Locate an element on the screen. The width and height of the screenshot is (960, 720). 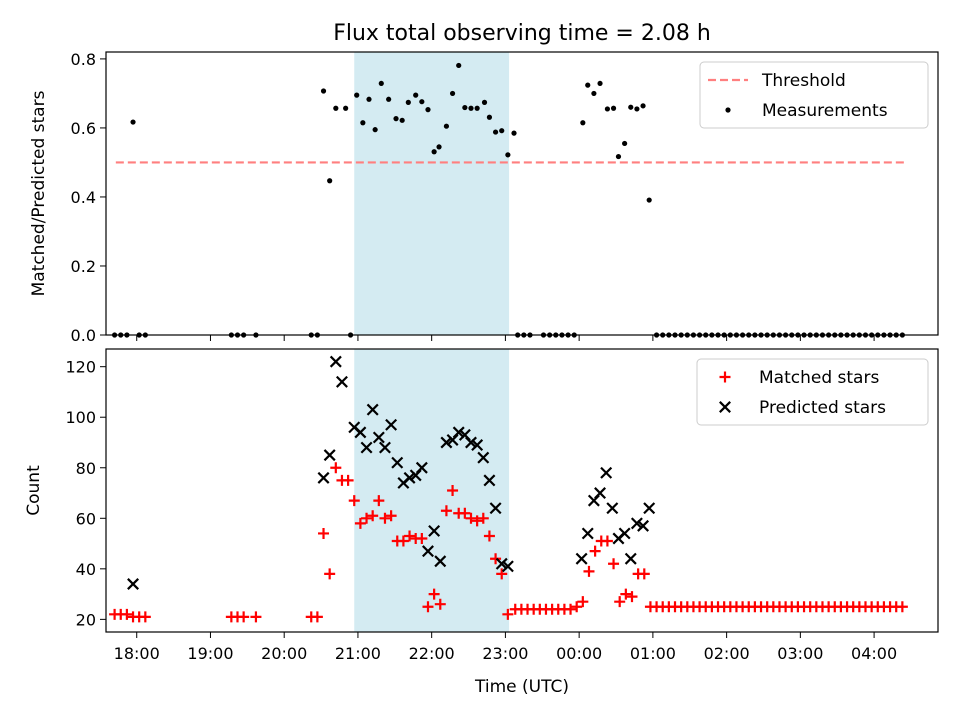
y-axis-label: Matched/Predicted stars is located at coordinates (39, 193).